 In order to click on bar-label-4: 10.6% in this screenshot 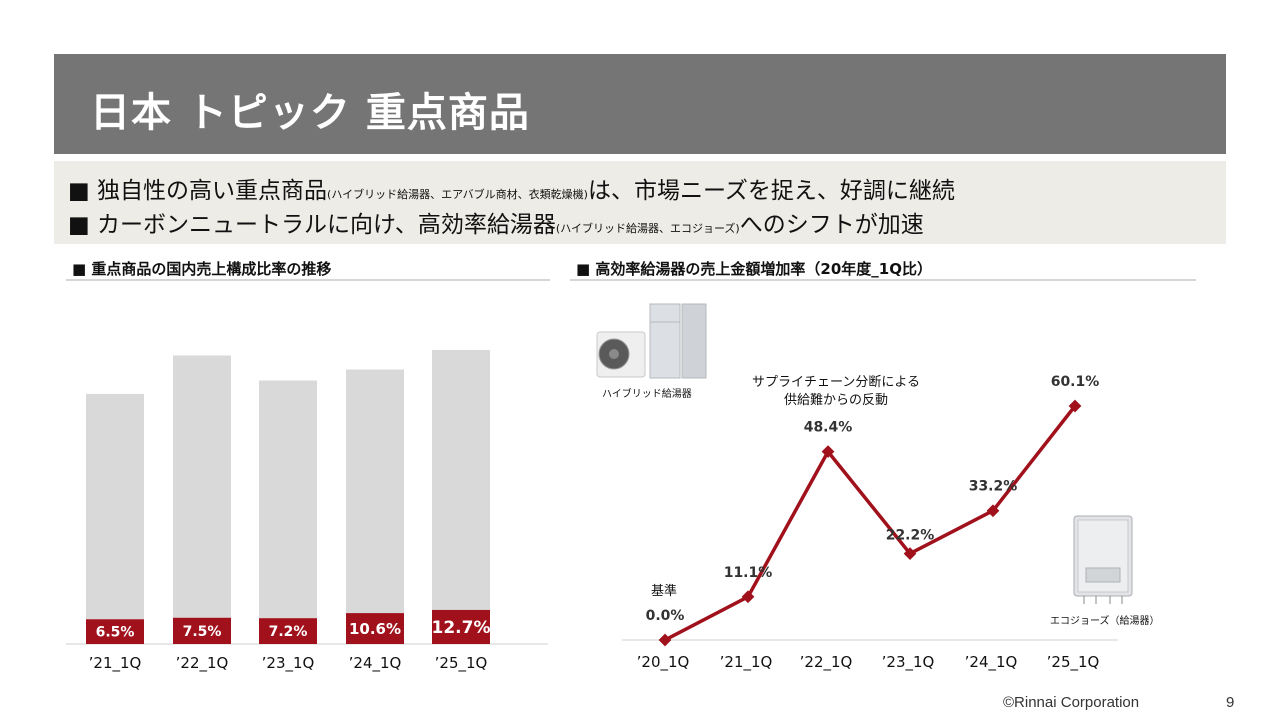, I will do `click(375, 629)`.